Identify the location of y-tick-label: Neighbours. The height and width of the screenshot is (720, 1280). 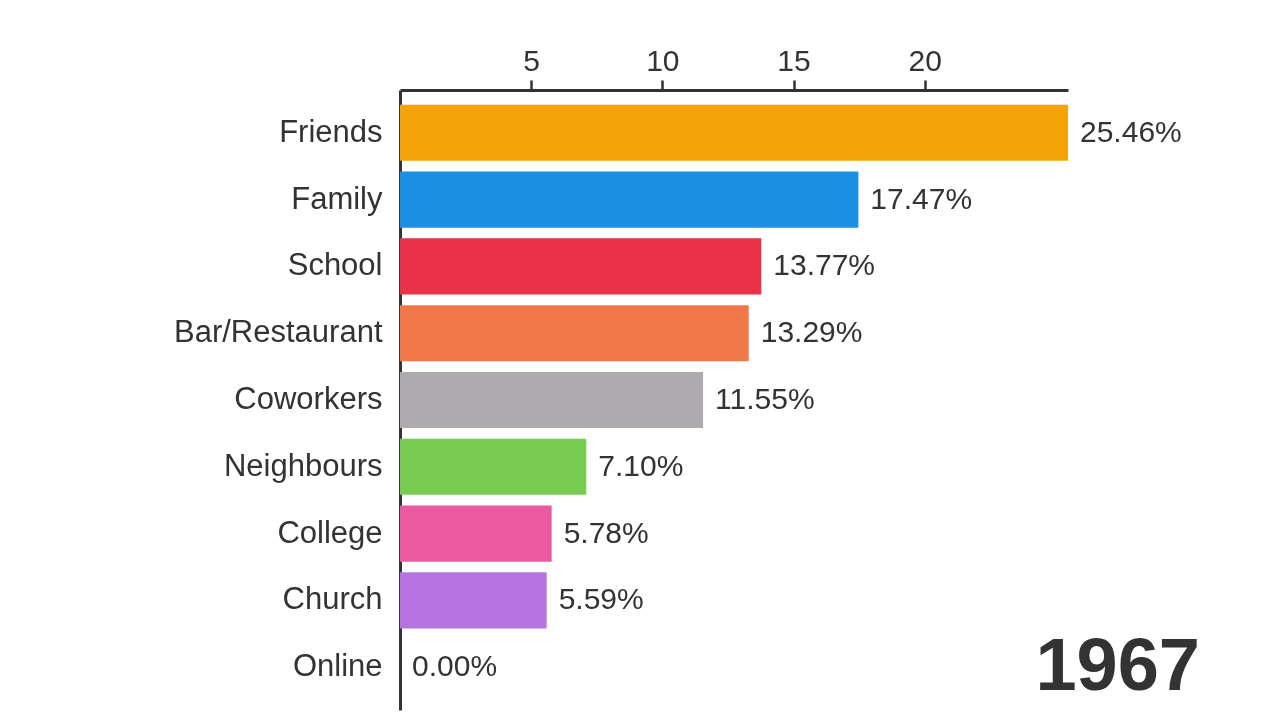
(303, 465).